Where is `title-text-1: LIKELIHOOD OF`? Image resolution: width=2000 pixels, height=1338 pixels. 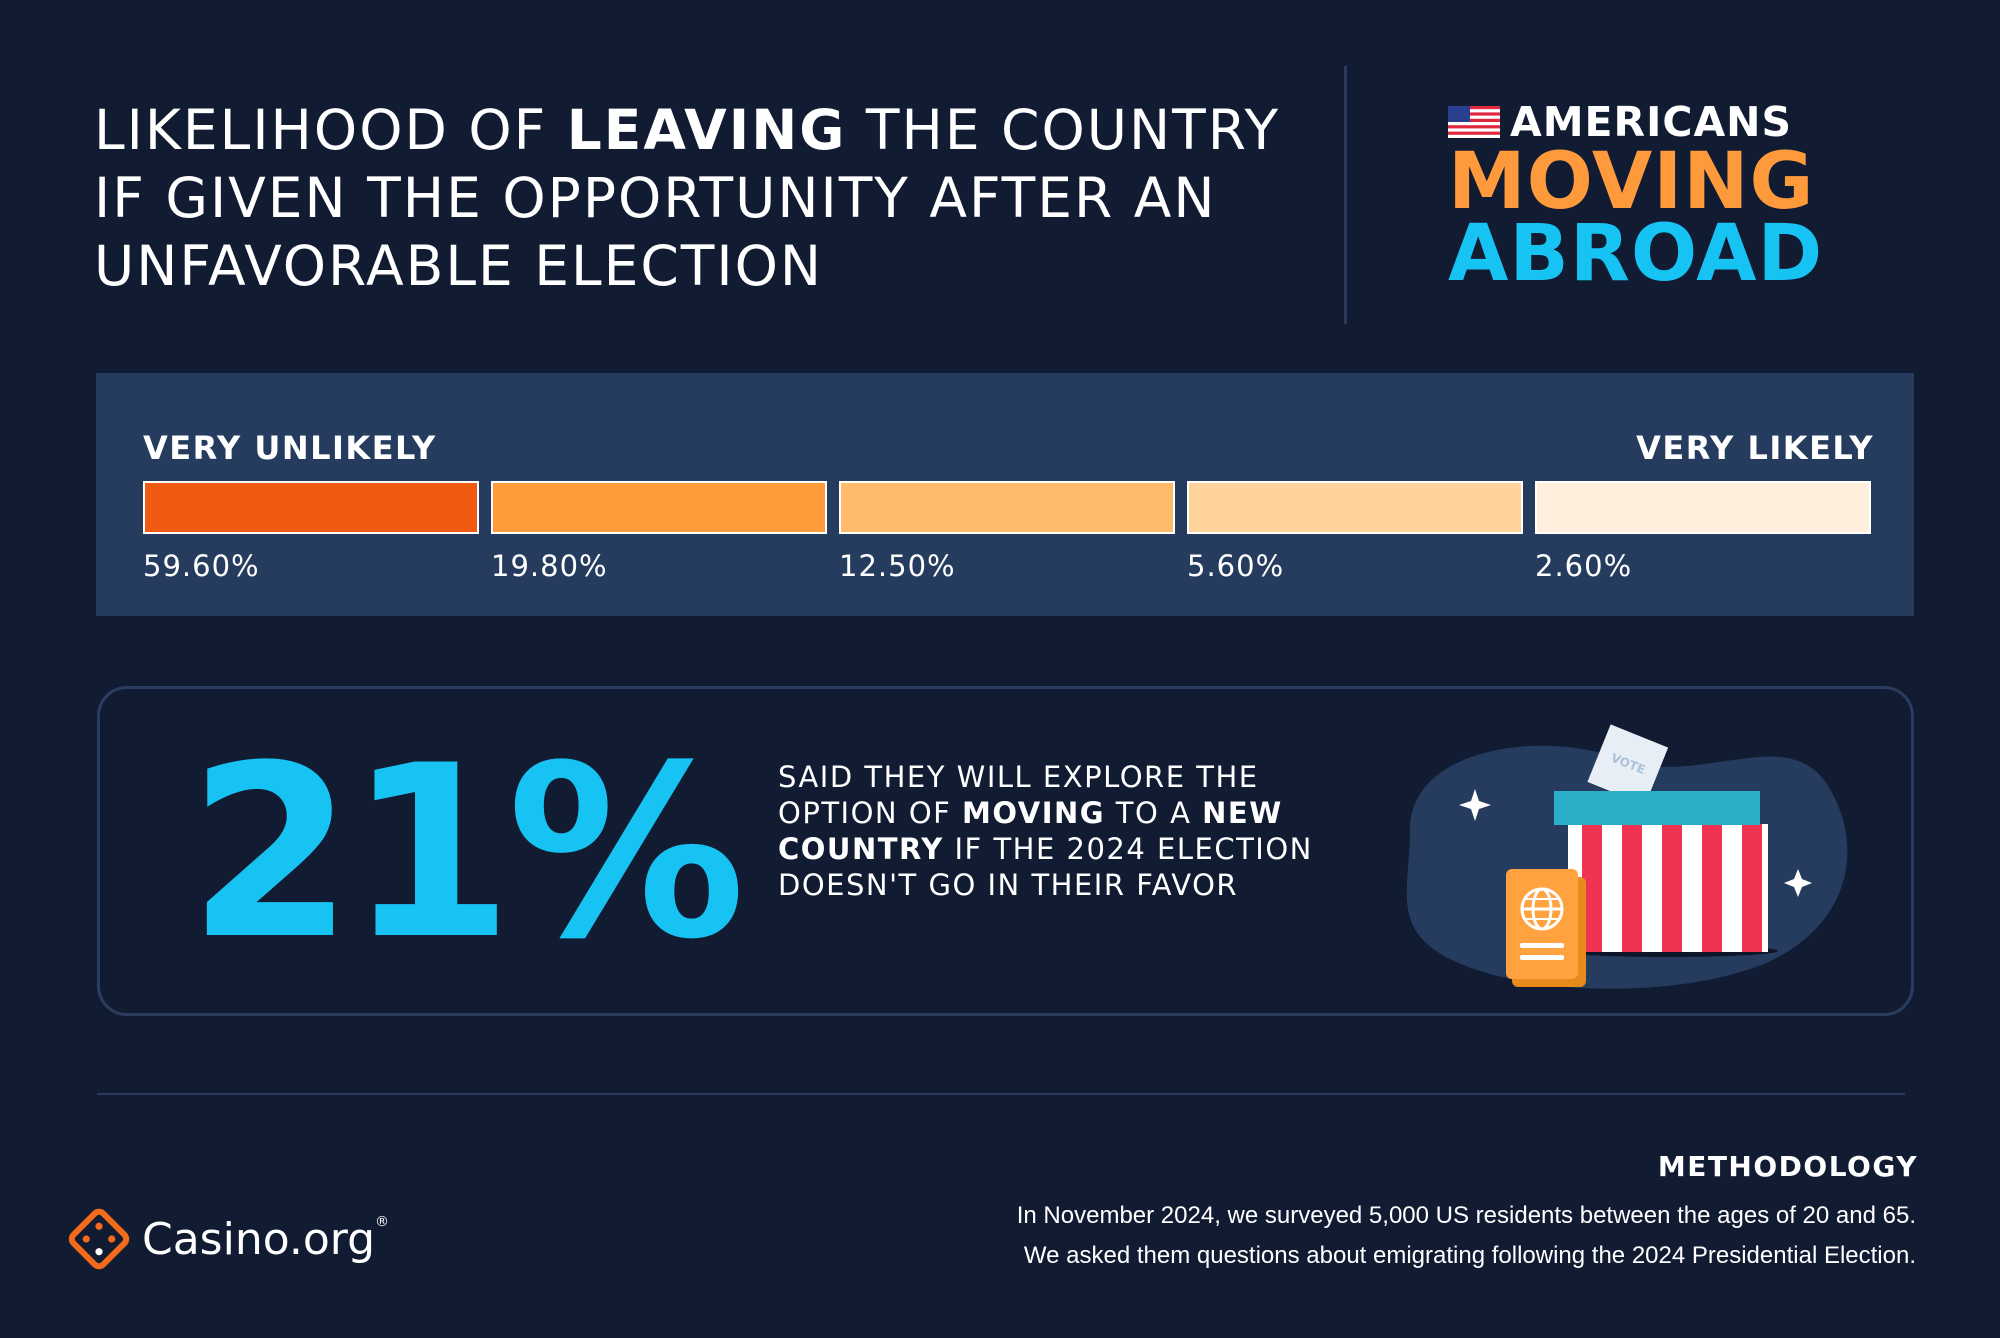 title-text-1: LIKELIHOOD OF is located at coordinates (330, 130).